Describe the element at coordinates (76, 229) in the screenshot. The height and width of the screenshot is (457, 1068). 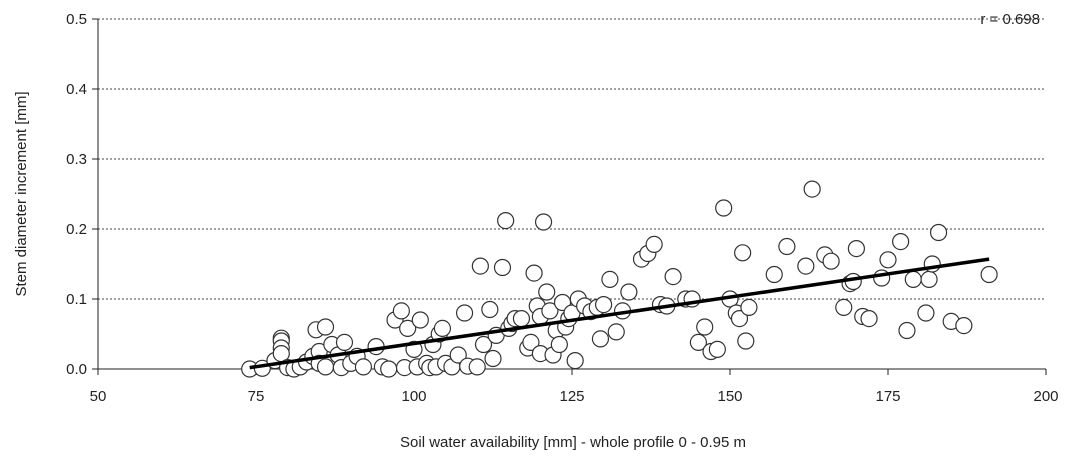
I see `y-tick-label: 0.2` at that location.